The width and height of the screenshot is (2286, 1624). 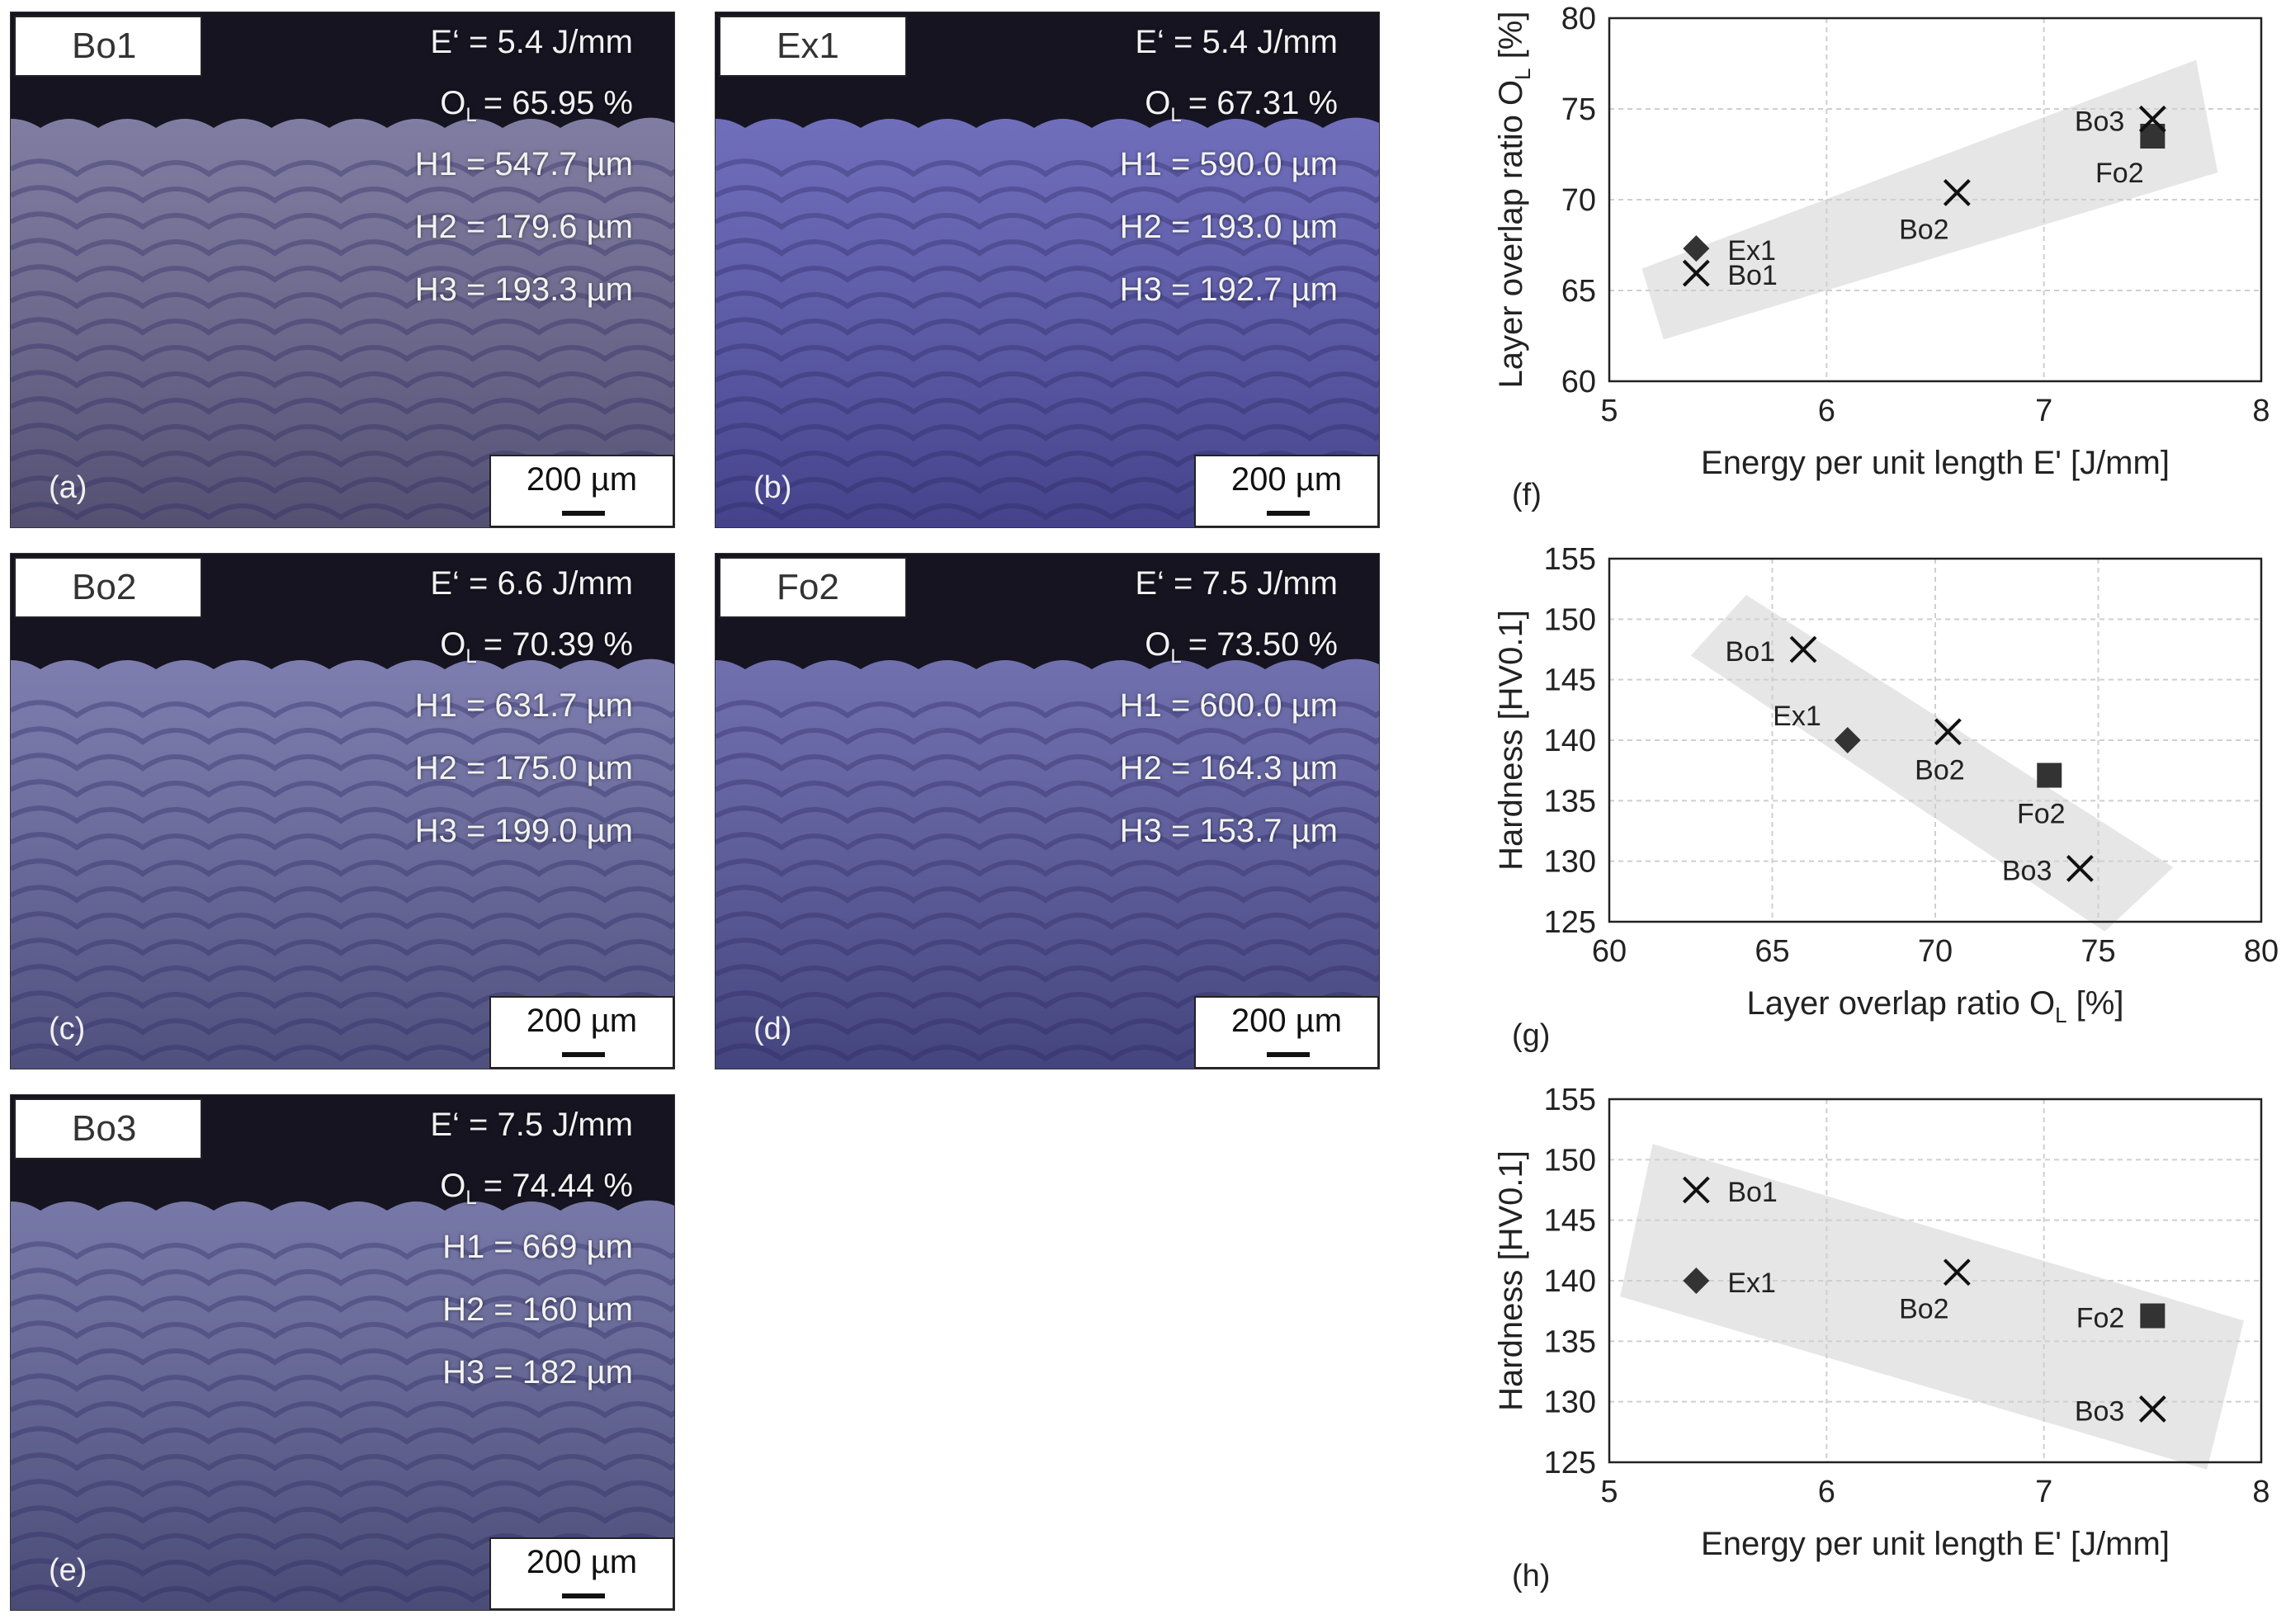 What do you see at coordinates (1531, 1576) in the screenshot?
I see `chart-panel-label: (h)` at bounding box center [1531, 1576].